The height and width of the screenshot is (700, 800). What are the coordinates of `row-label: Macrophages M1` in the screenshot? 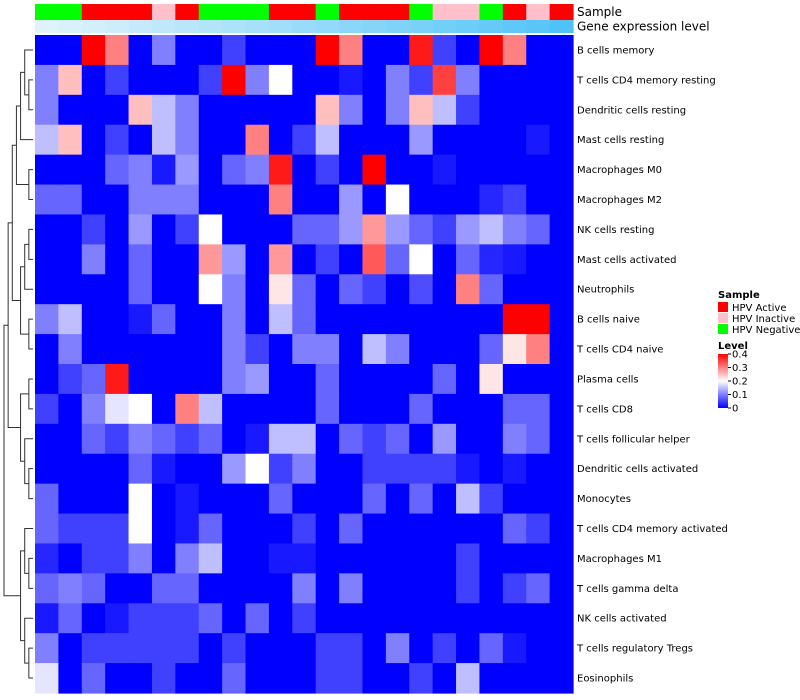 It's located at (619, 559).